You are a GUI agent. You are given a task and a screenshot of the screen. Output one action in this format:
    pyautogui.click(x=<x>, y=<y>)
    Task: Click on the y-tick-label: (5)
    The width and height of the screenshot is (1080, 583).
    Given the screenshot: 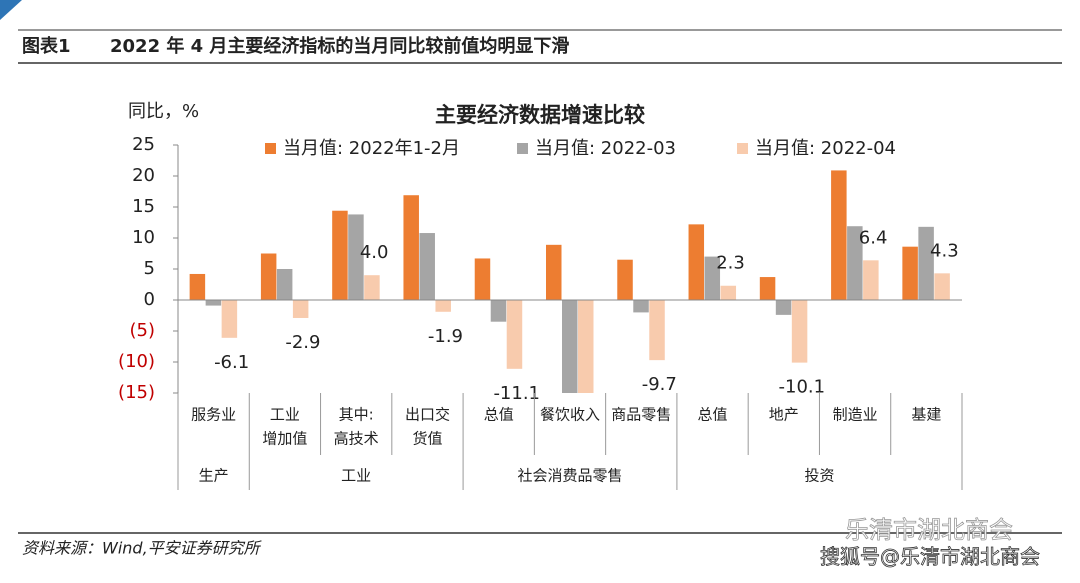 What is the action you would take?
    pyautogui.click(x=143, y=330)
    